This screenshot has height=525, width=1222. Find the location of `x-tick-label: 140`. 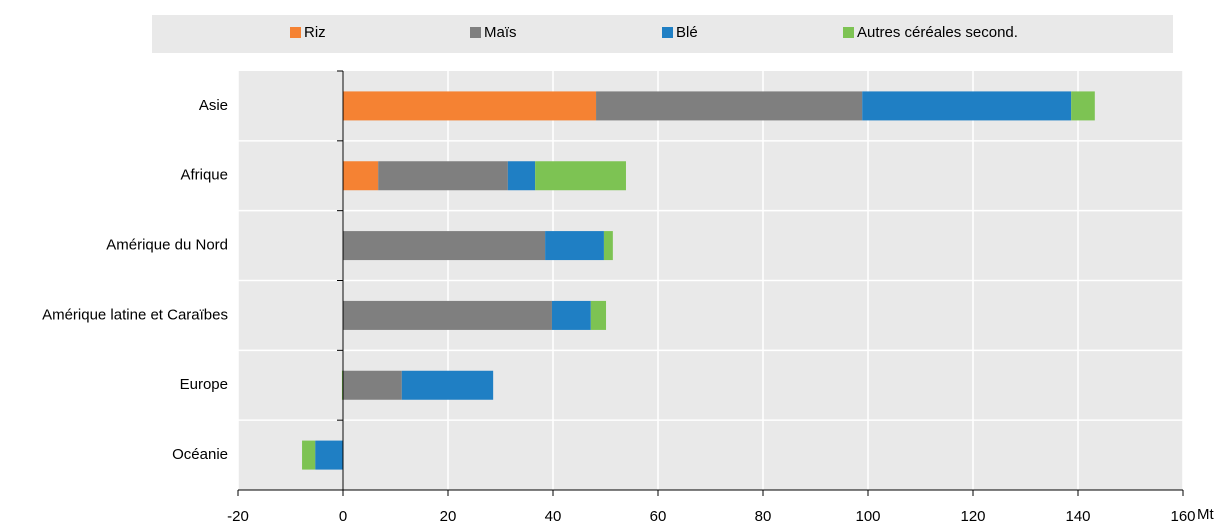

x-tick-label: 140 is located at coordinates (1077, 516).